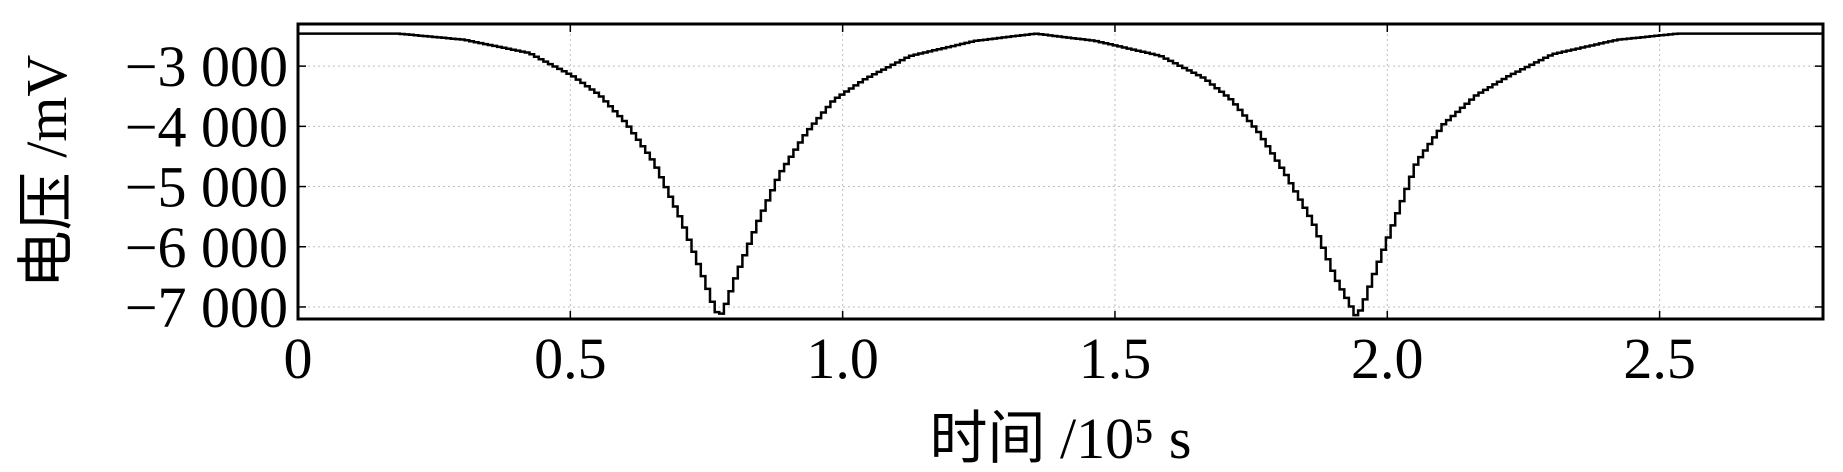 This screenshot has height=472, width=1843. I want to click on x-tick-labels: 0 0.5 1.0 1.5 2.0 2.5, so click(990, 358).